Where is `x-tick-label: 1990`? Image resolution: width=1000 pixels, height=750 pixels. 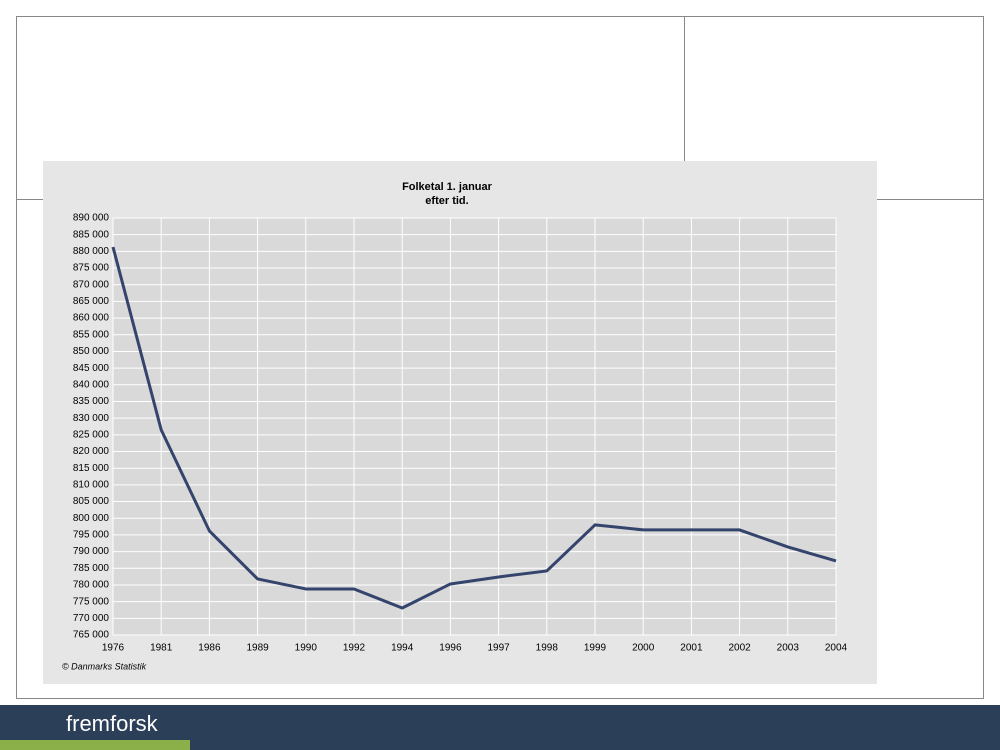 x-tick-label: 1990 is located at coordinates (306, 648).